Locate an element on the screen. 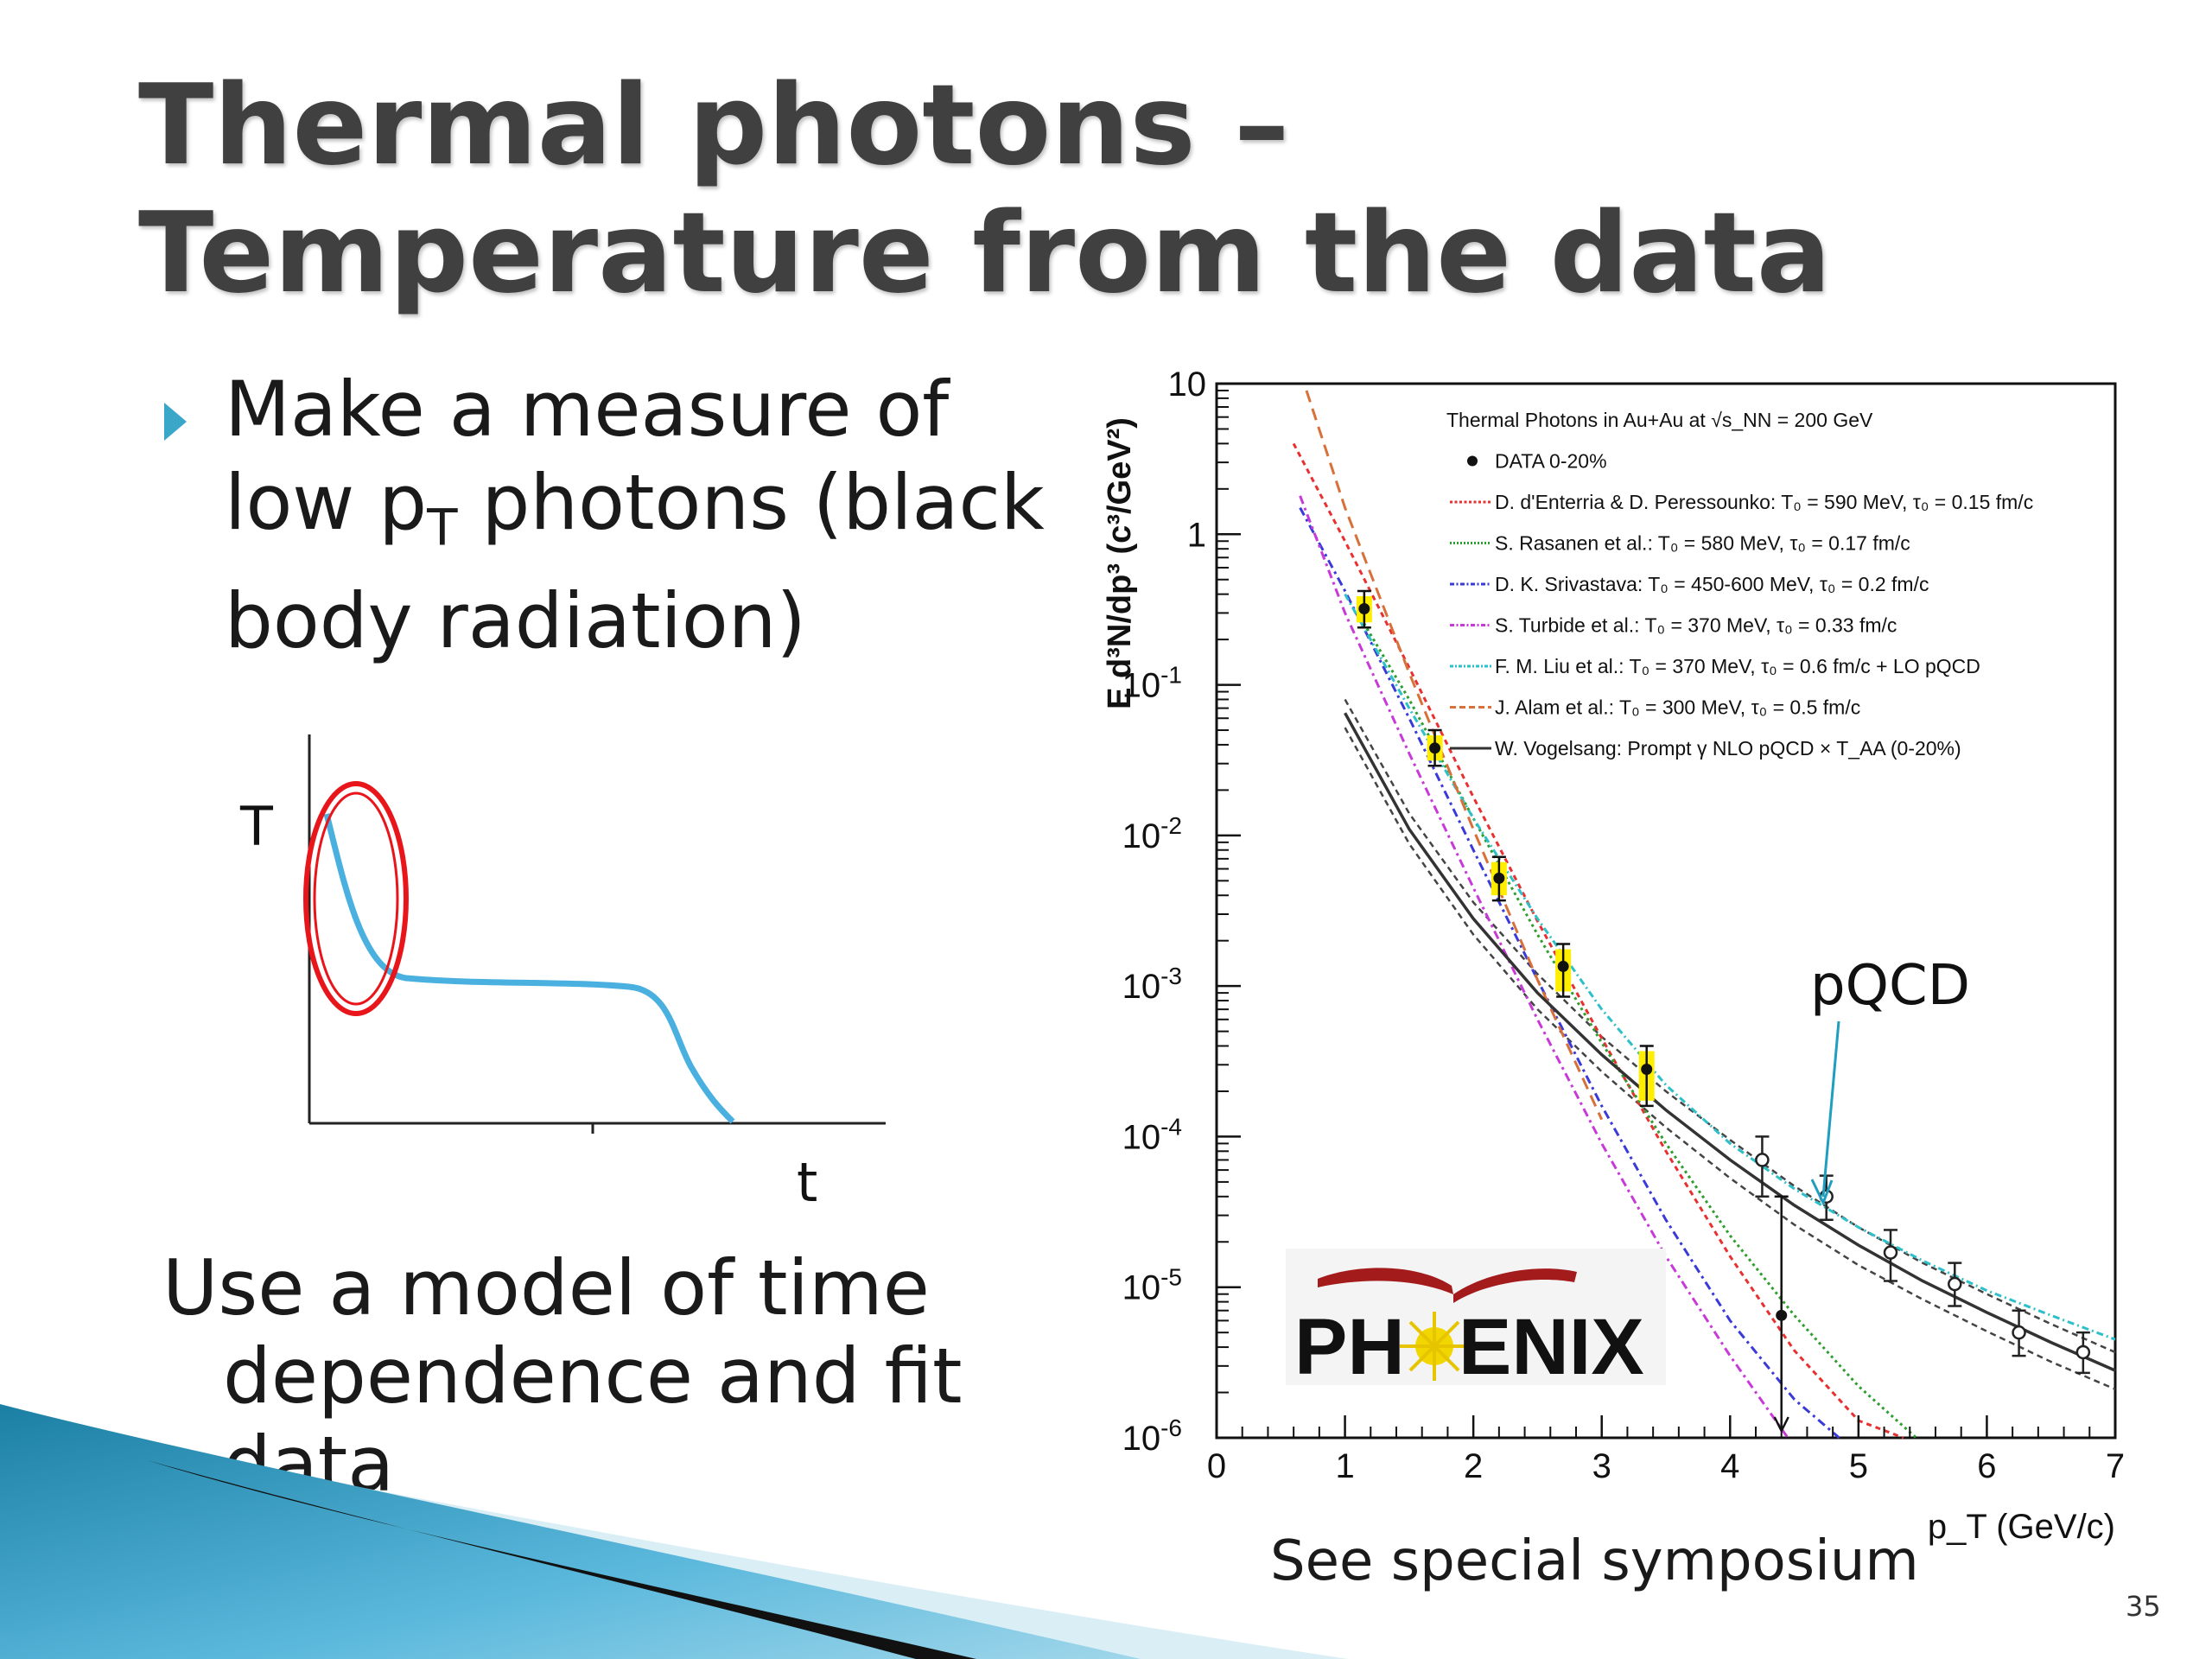 The width and height of the screenshot is (2212, 1659). x-tick-label: 4 is located at coordinates (1729, 1466).